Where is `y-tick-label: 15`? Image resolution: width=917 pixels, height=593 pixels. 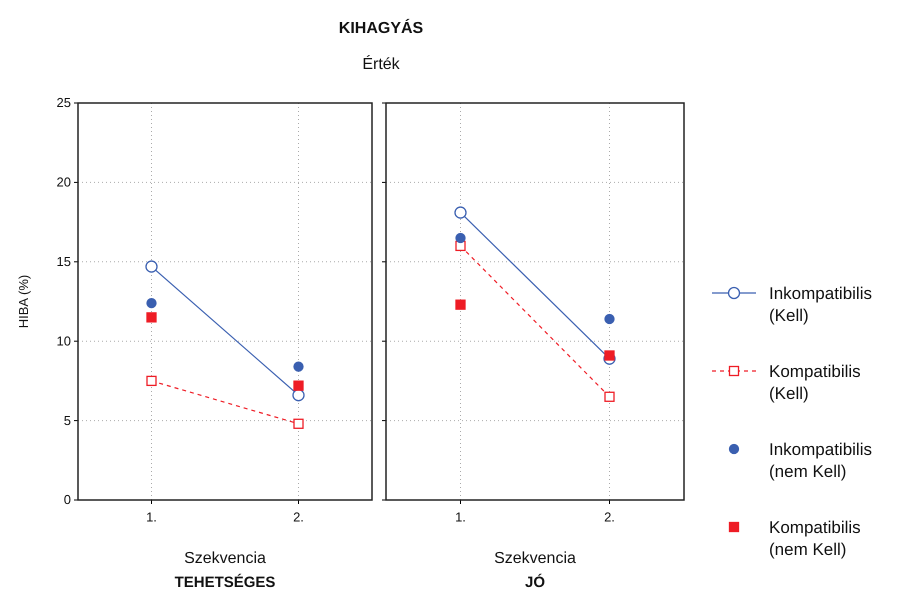 y-tick-label: 15 is located at coordinates (63, 261).